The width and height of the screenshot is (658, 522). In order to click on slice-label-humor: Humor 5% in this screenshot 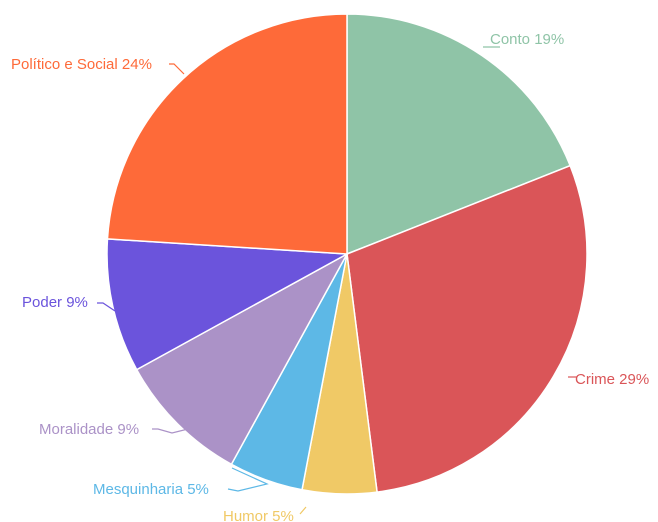, I will do `click(258, 515)`.